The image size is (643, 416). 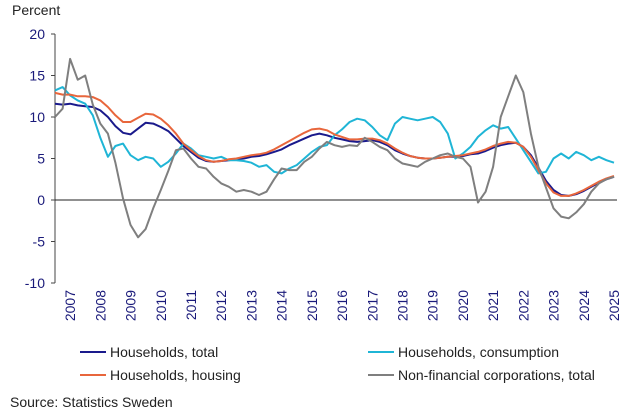 What do you see at coordinates (282, 305) in the screenshot?
I see `x-tick-label: 2014` at bounding box center [282, 305].